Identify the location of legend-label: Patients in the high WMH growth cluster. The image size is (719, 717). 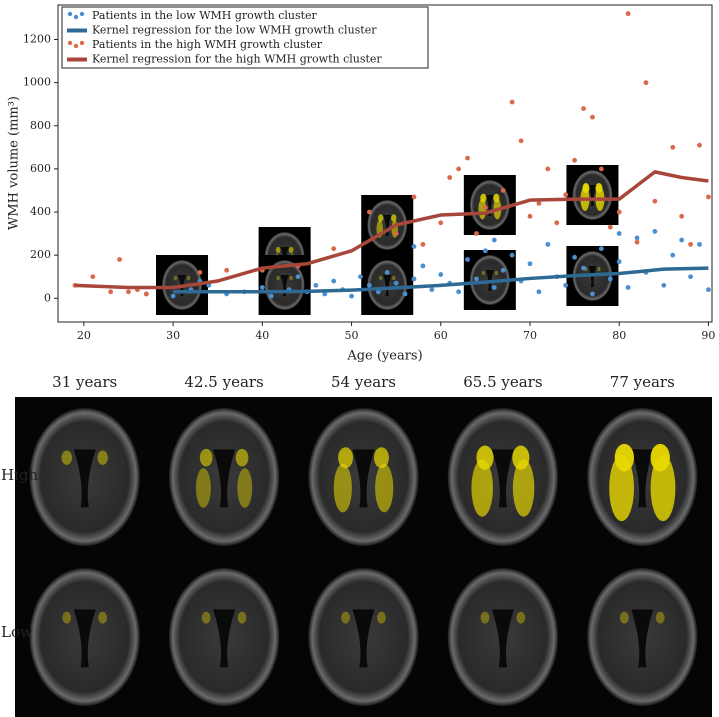
(207, 44).